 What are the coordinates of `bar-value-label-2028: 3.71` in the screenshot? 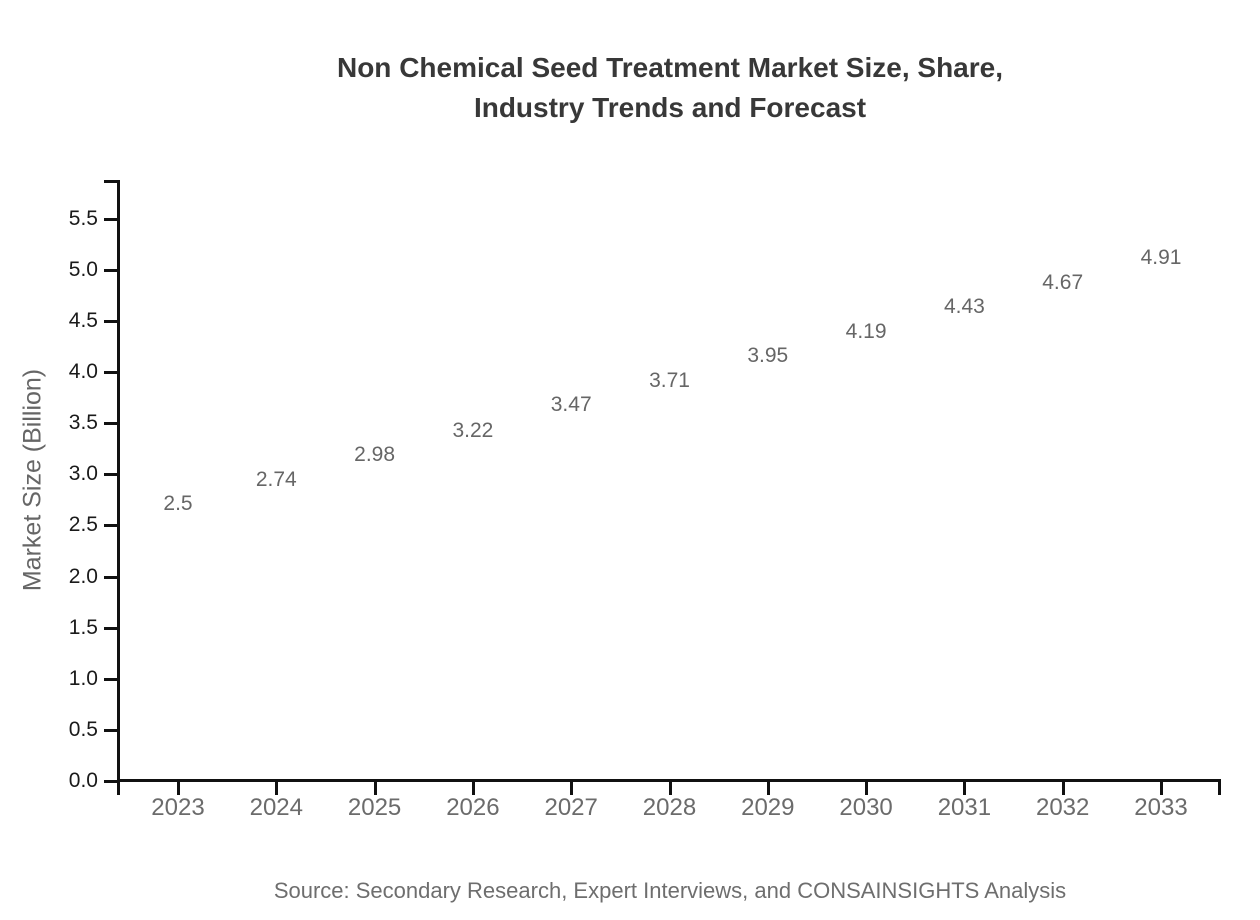 It's located at (669, 380).